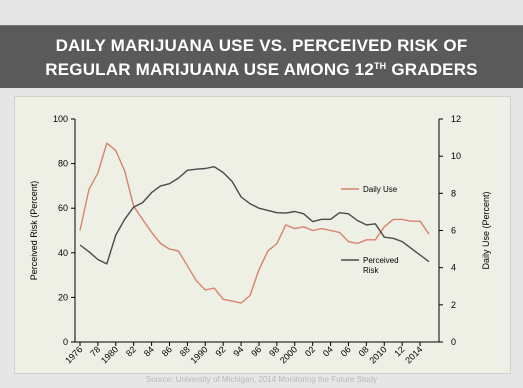 Image resolution: width=523 pixels, height=388 pixels. I want to click on right-tick-label: 0, so click(453, 342).